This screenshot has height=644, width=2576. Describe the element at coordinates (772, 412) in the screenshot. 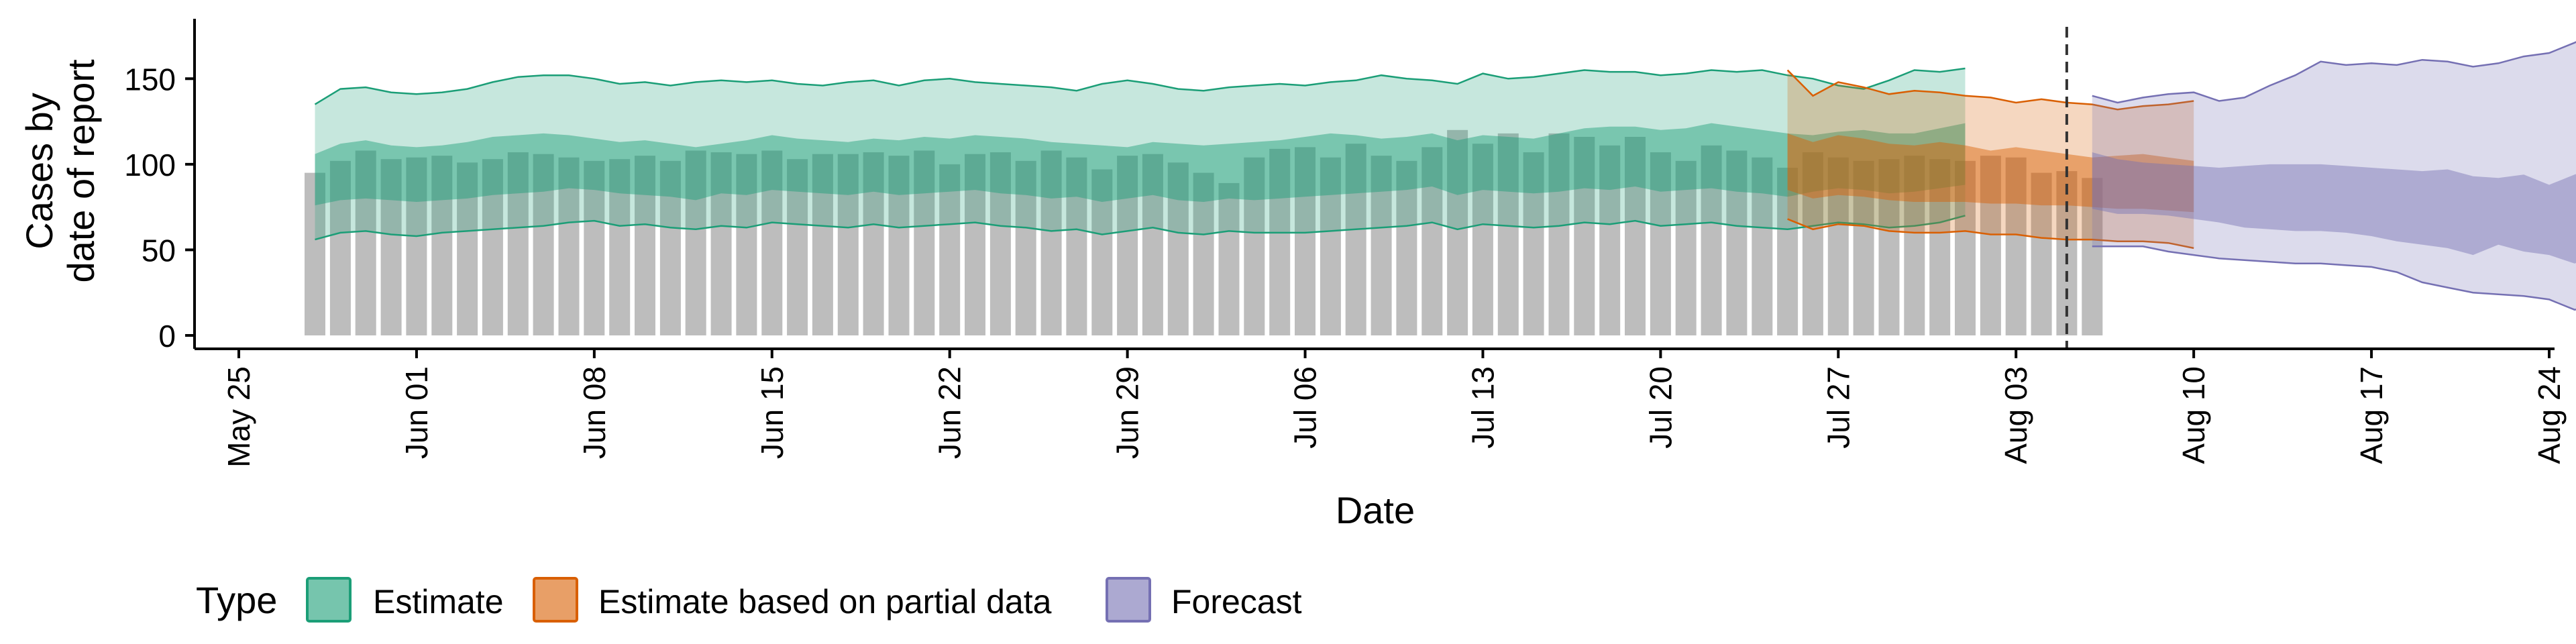

I see `x-tick-label: Jun 15` at that location.